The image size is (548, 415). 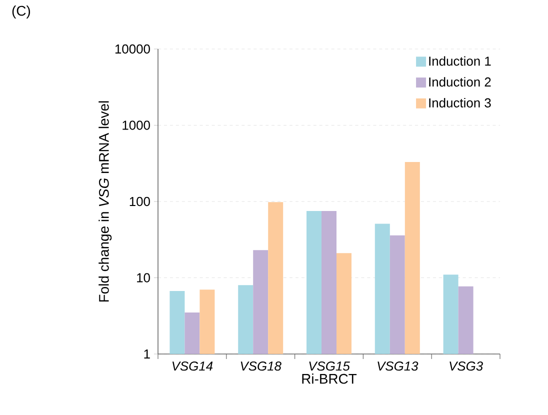 What do you see at coordinates (143, 277) in the screenshot?
I see `y-tick-label: 10` at bounding box center [143, 277].